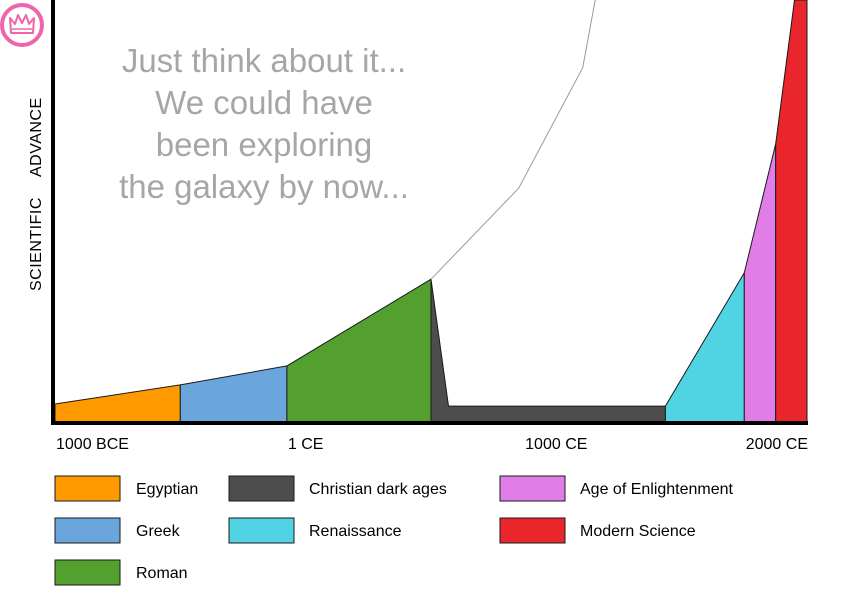 Image resolution: width=847 pixels, height=605 pixels. I want to click on area-renaissance, so click(704, 348).